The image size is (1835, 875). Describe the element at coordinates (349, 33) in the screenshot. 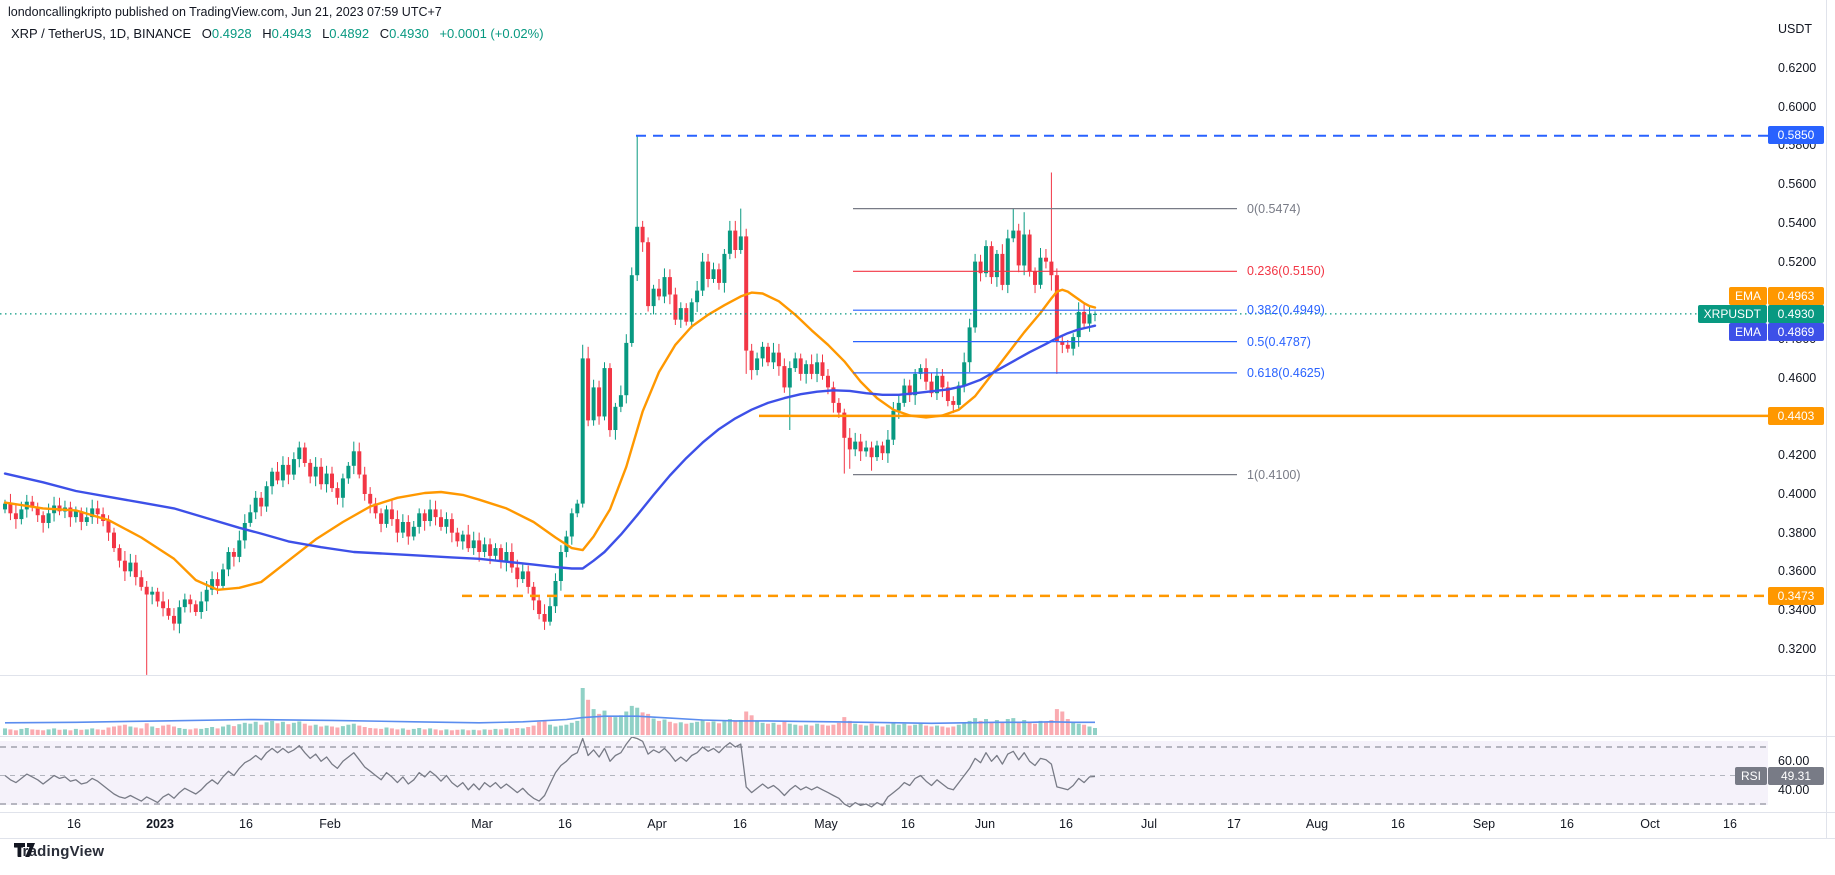

I see `low-value: 0.4892` at that location.